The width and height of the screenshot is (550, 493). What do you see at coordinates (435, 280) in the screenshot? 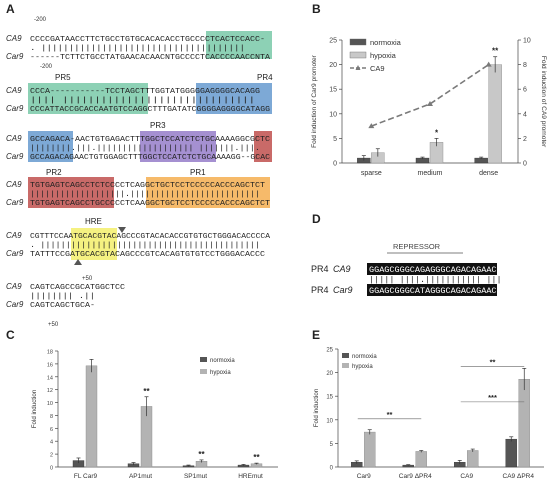
I see `pr4-match-line: ||||| ||||.||||||||||| |||` at bounding box center [435, 280].